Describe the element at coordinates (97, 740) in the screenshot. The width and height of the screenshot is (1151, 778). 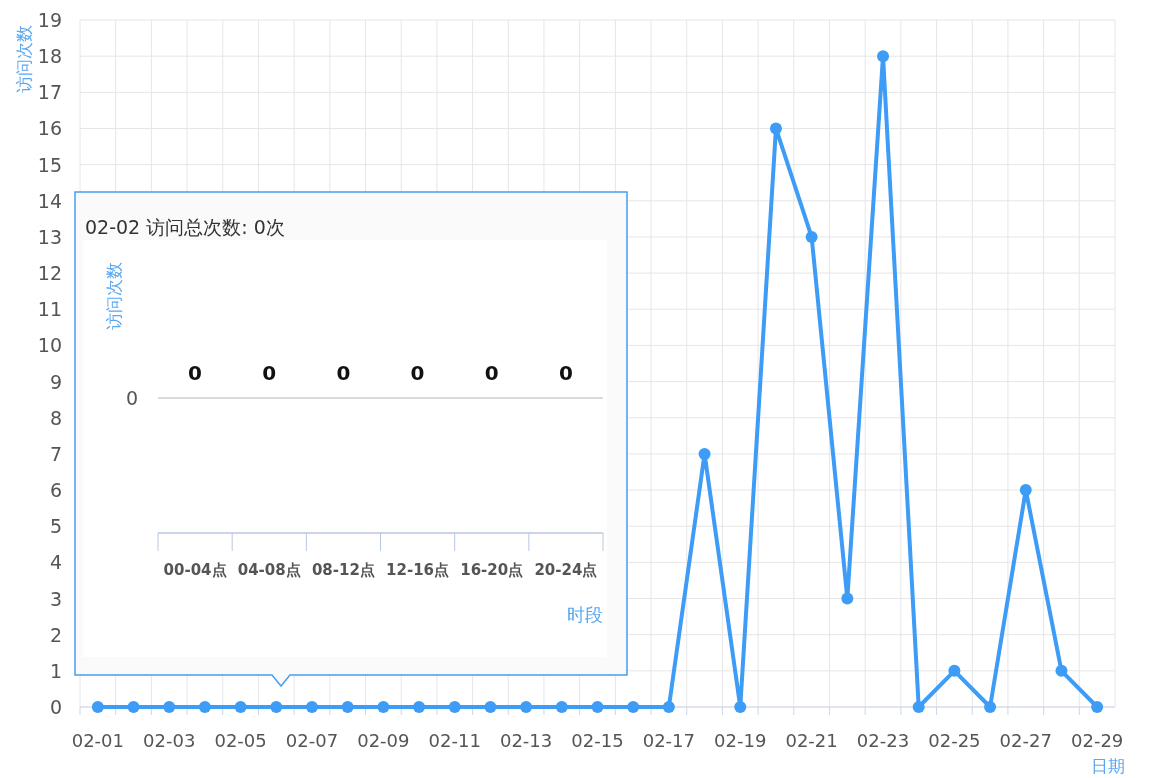
I see `x-tick-label: 02-01` at that location.